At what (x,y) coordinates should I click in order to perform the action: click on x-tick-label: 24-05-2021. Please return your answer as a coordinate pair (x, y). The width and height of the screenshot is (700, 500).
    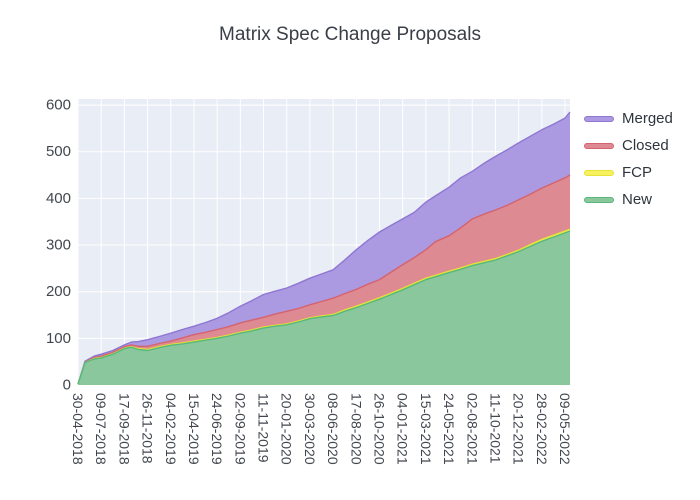
    Looking at the image, I should click on (449, 429).